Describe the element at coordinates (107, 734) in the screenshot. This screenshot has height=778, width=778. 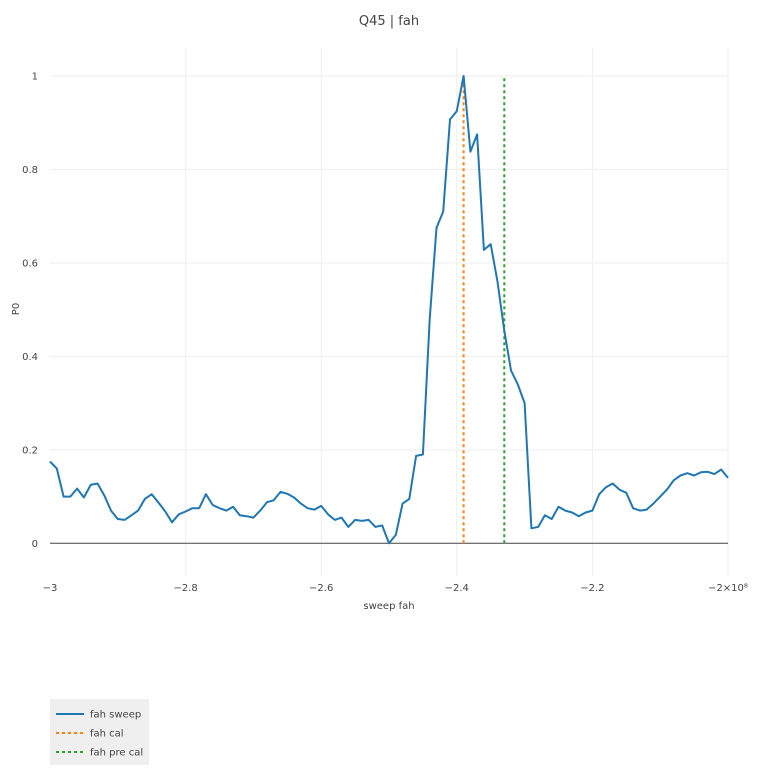
I see `legend-label: fah cal` at that location.